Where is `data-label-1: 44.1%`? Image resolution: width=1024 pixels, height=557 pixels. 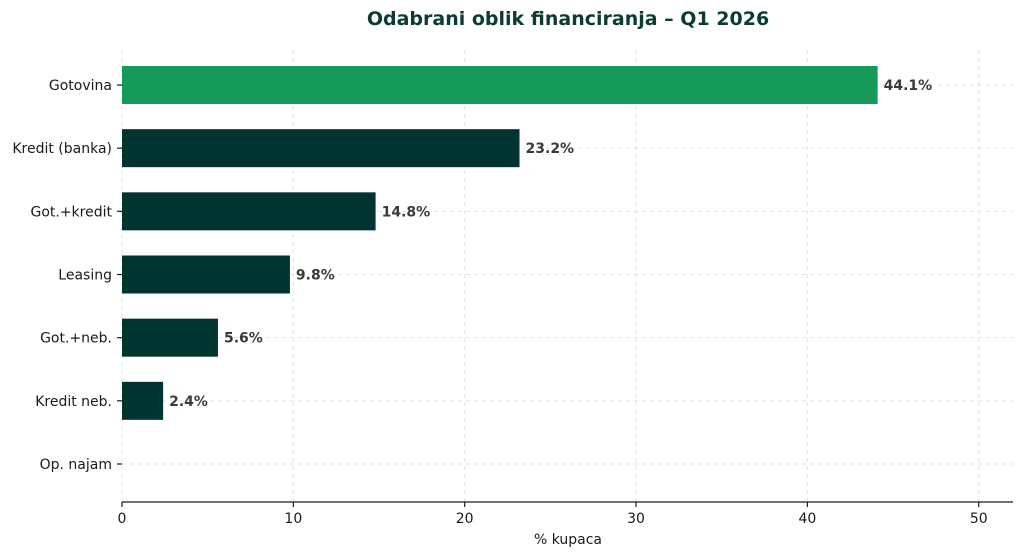
data-label-1: 44.1% is located at coordinates (908, 86).